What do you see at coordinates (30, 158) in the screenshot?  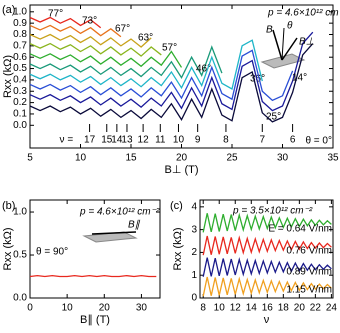 I see `x-tick-label: 5` at bounding box center [30, 158].